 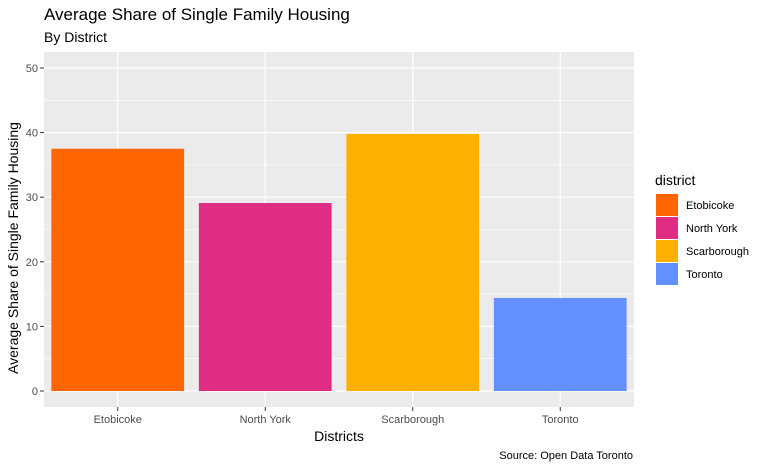 I want to click on y-axis-title: Average Share of Single Family Housing, so click(x=13, y=248).